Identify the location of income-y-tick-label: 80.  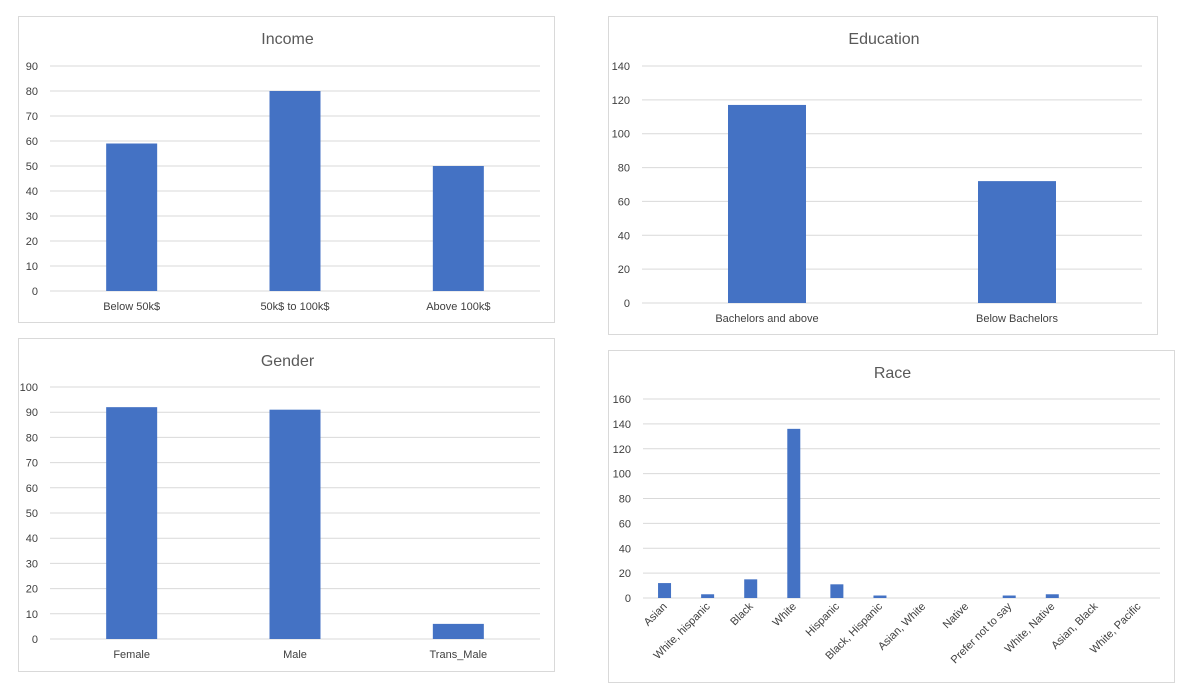
(32, 92).